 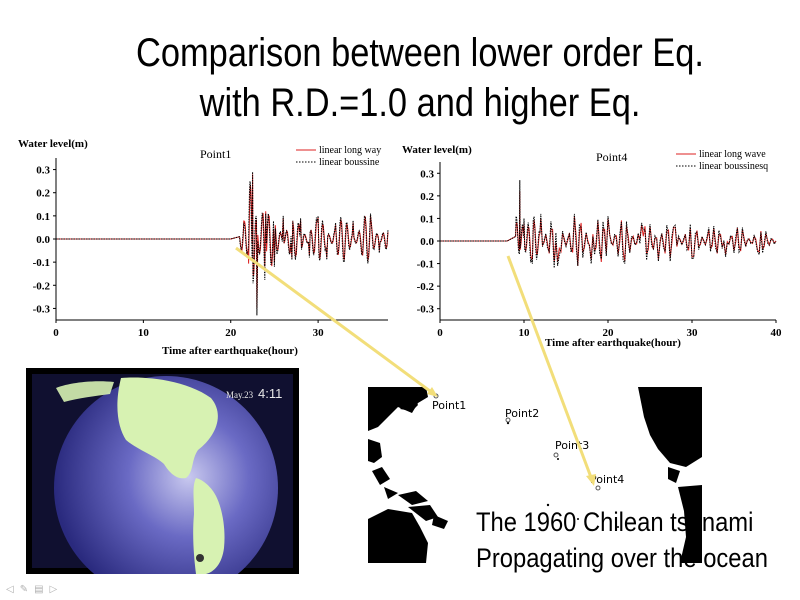 I want to click on chart1-xlabel: Time after earthquake(hour), so click(x=230, y=350).